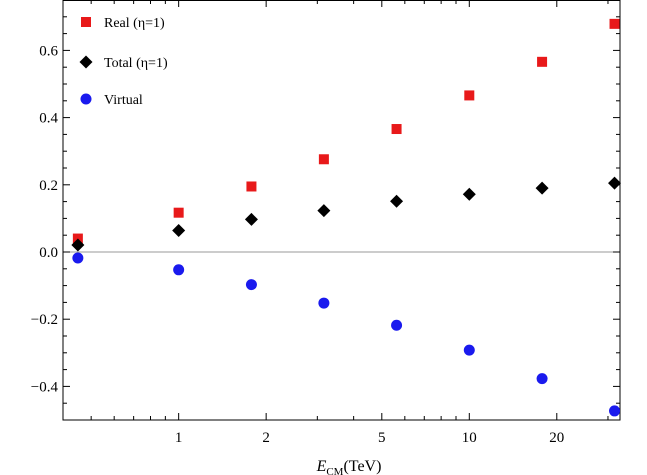  I want to click on x-tick-label: 5, so click(382, 438).